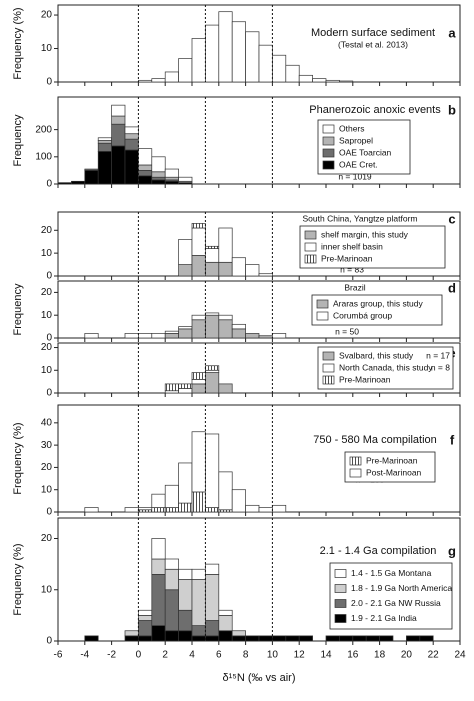  I want to click on legend-label: 1.8 - 1.9 Ga North America, so click(401, 588).